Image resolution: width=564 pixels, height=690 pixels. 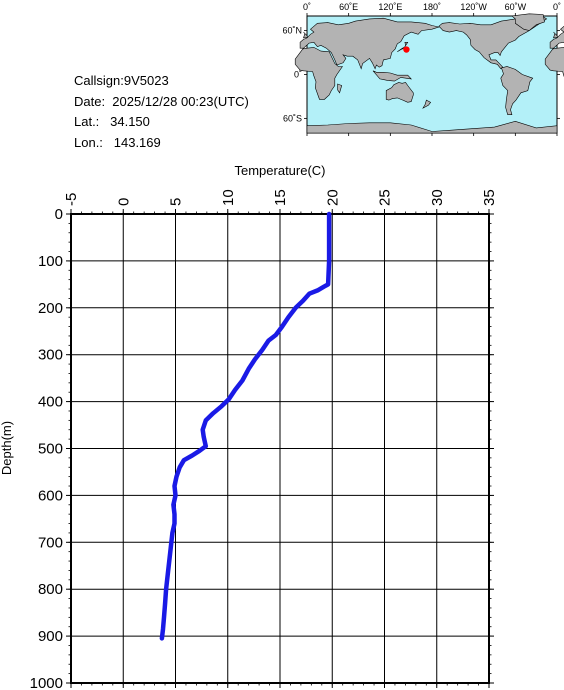 I want to click on y-tick-label: 800, so click(x=50, y=589).